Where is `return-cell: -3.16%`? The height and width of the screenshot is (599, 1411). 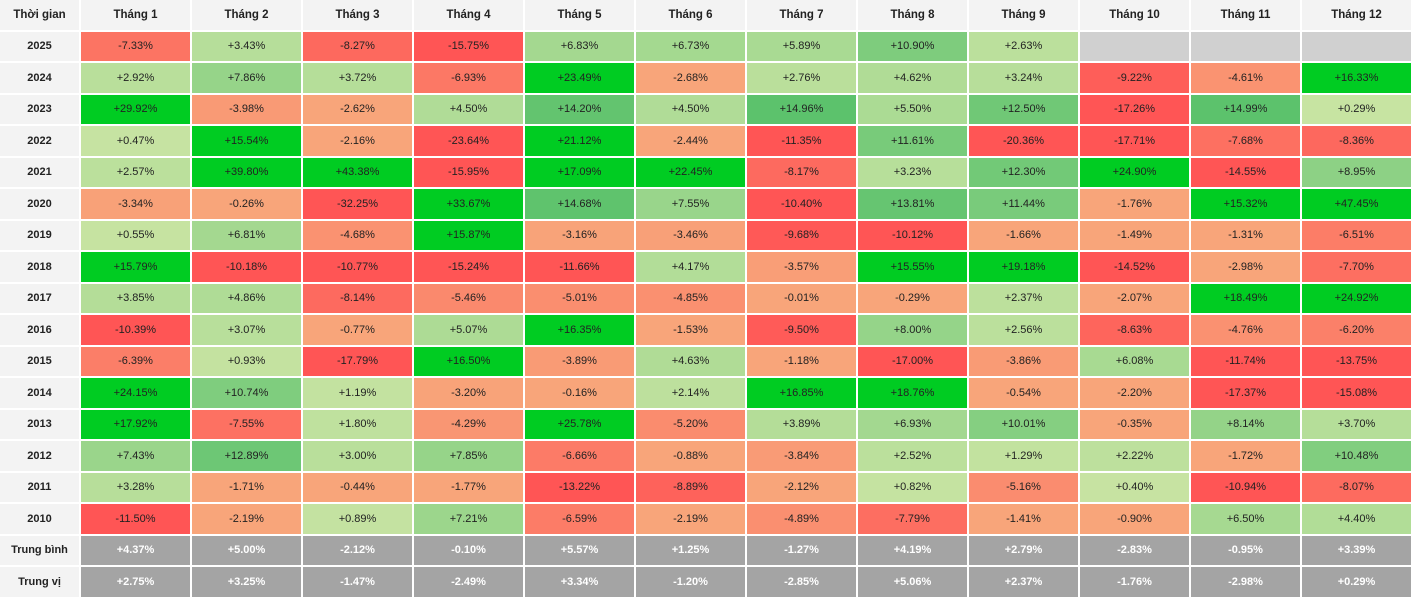 return-cell: -3.16% is located at coordinates (579, 235).